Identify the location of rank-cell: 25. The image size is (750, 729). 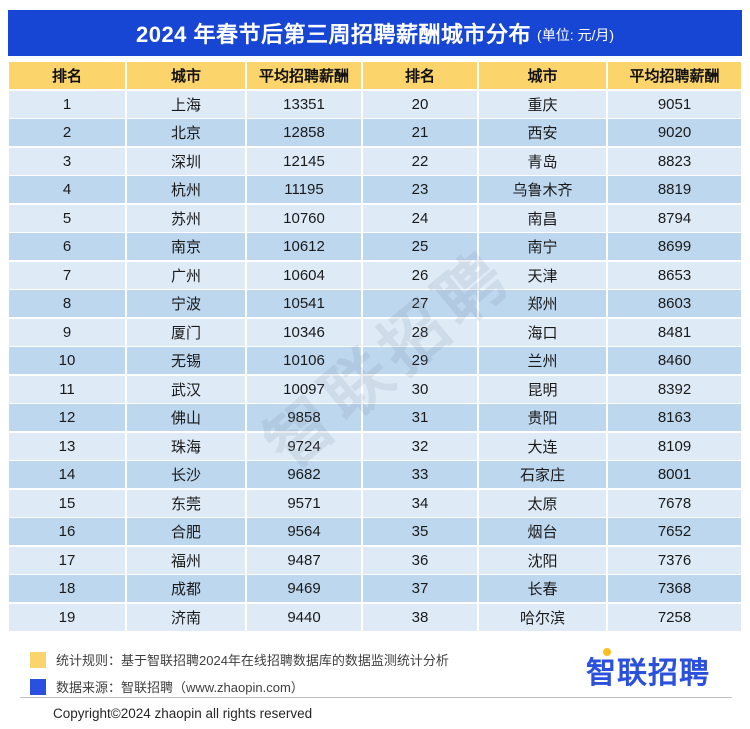
(420, 246).